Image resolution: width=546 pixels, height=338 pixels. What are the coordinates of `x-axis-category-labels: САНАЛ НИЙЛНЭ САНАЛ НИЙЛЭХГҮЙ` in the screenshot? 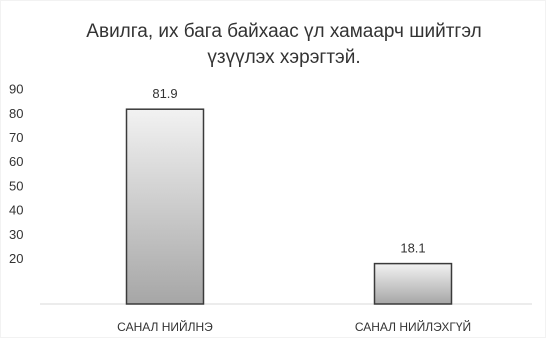 It's located at (294, 326).